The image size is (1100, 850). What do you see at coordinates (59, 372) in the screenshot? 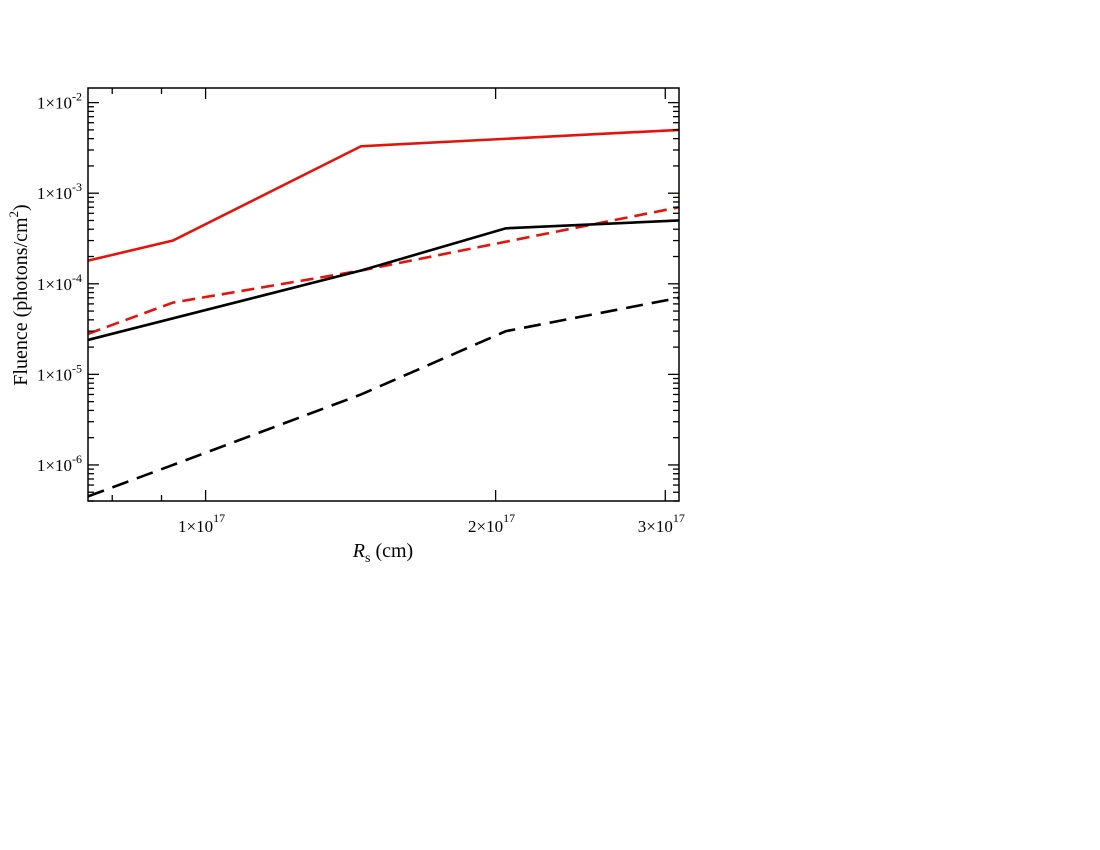
I see `y-tick-label: 1×10⁻⁵` at bounding box center [59, 372].